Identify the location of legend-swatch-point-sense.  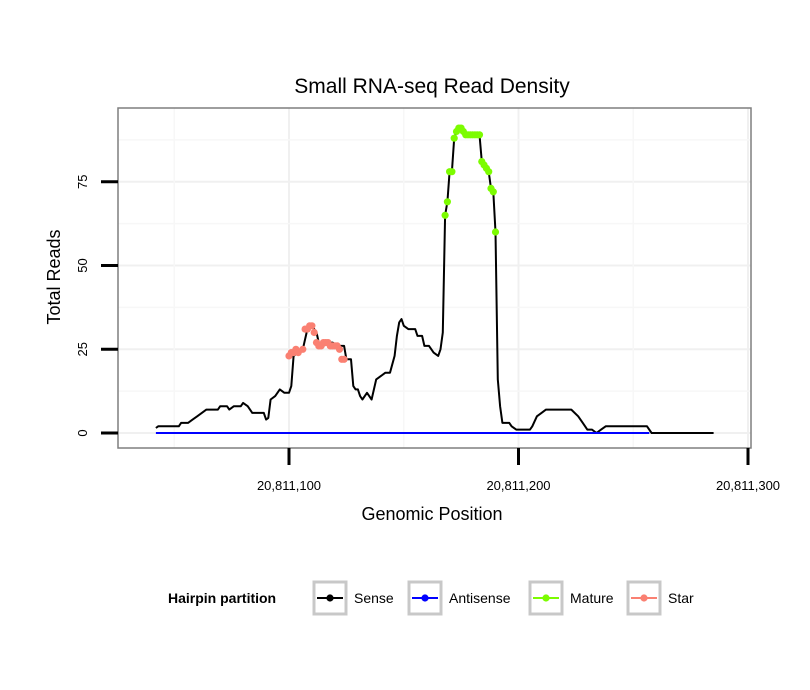
(330, 598).